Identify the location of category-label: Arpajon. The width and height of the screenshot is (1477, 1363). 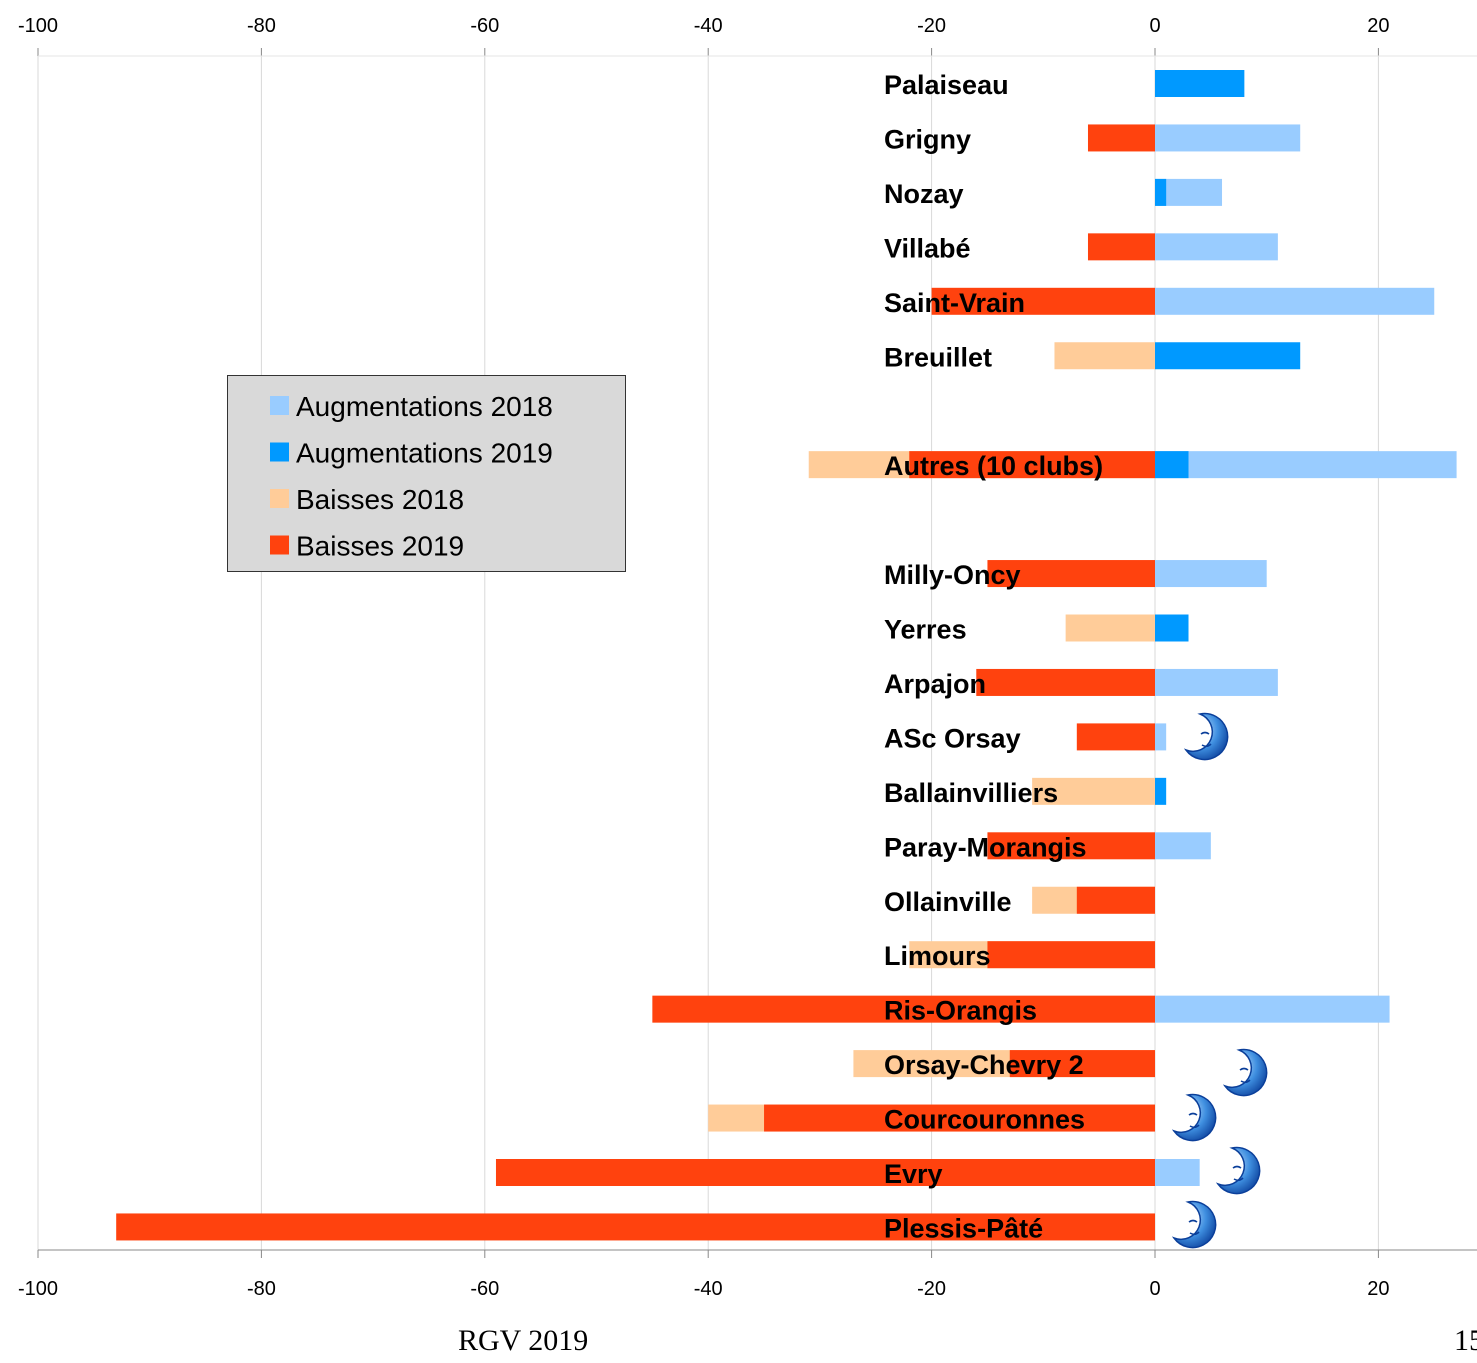
(935, 684).